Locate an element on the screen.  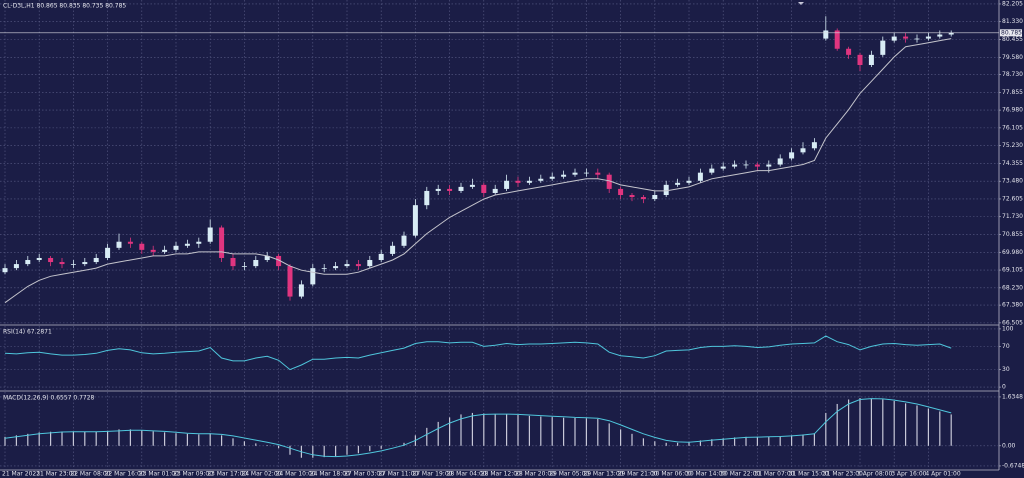
x-tick-label: 23 Mar 17:00 is located at coordinates (227, 474).